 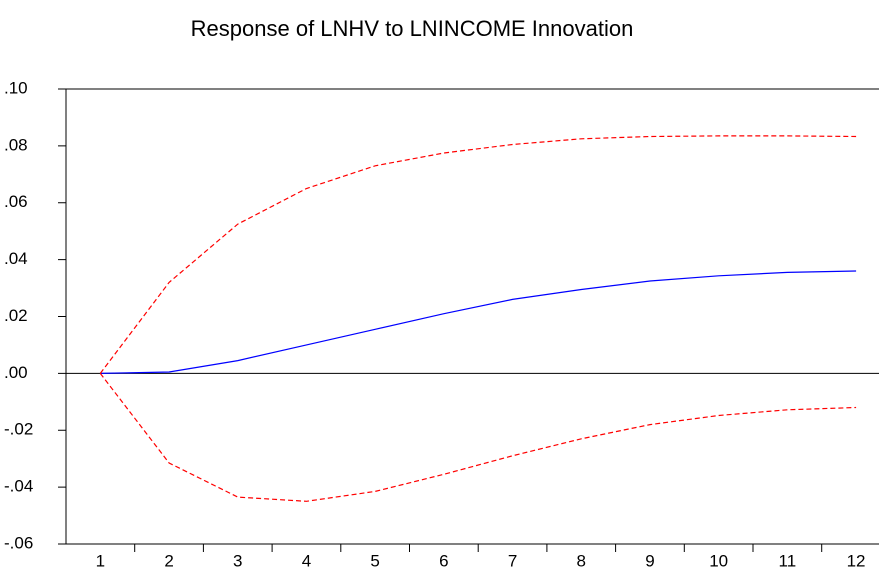 What do you see at coordinates (306, 560) in the screenshot?
I see `x-tick-label: 4` at bounding box center [306, 560].